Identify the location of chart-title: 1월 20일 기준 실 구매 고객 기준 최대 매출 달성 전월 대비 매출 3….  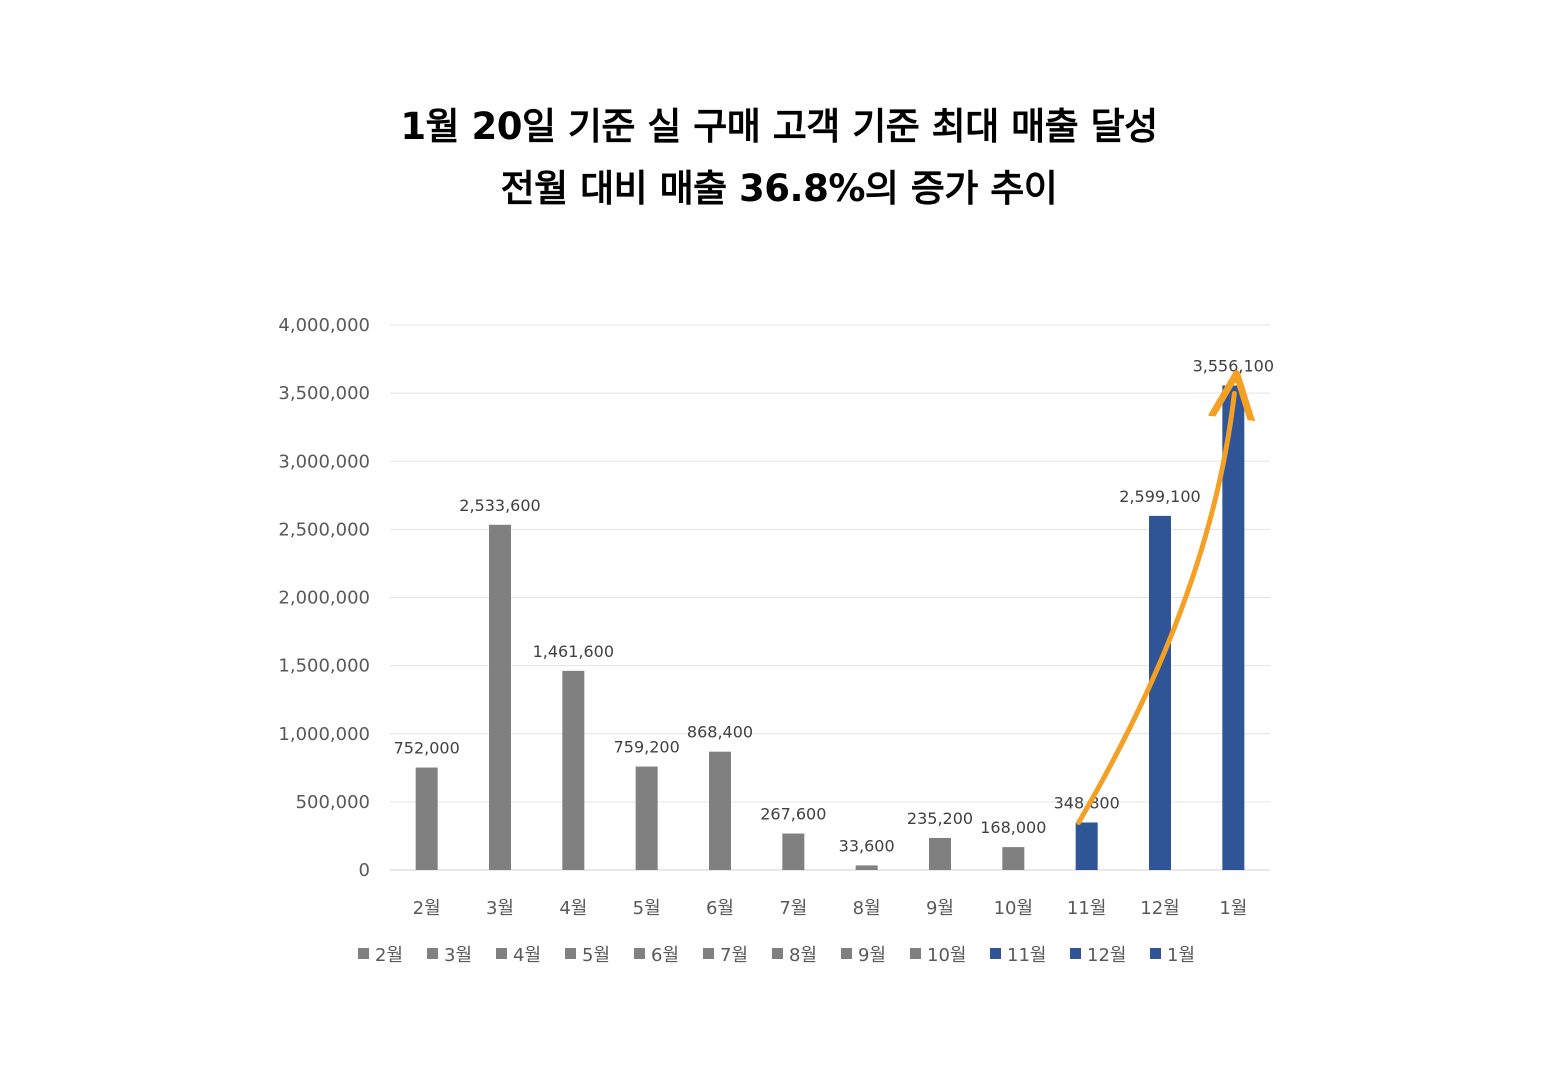
(779, 158).